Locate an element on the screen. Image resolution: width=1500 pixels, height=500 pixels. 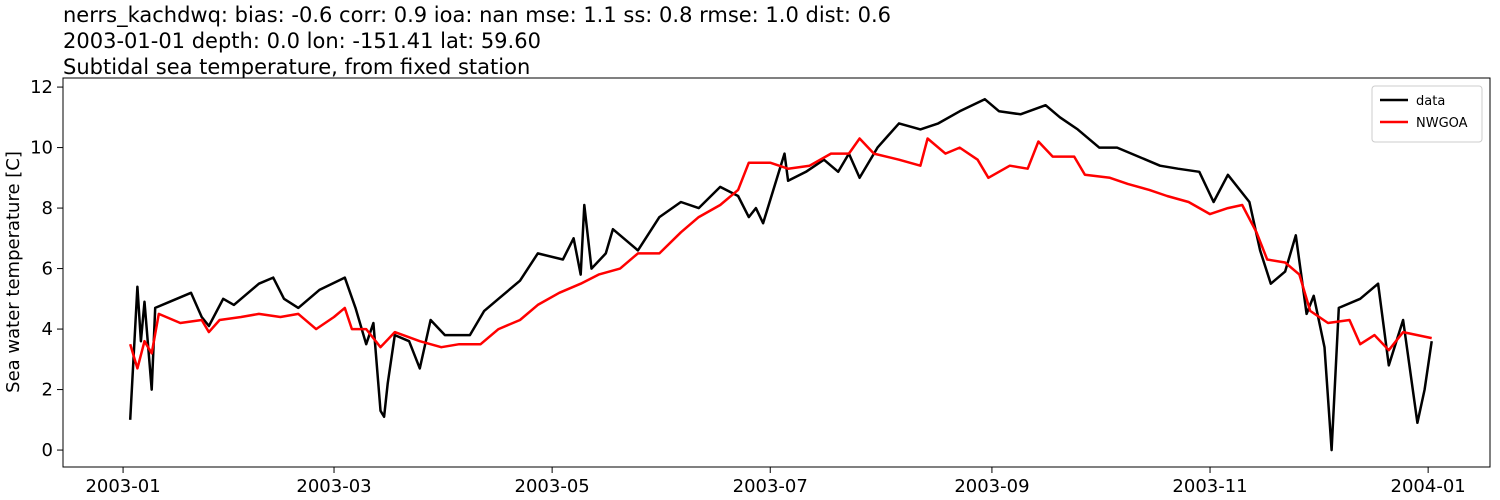
x-tick-label: 2003-05 is located at coordinates (552, 486).